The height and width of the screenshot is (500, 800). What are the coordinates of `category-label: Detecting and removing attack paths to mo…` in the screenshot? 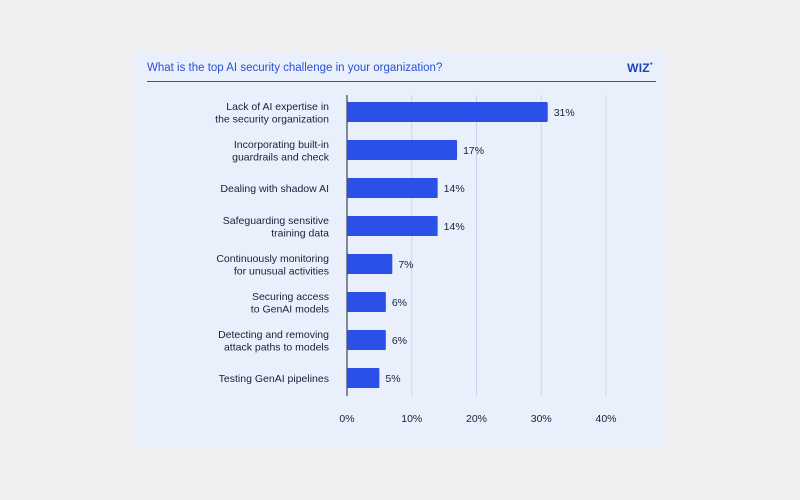 It's located at (273, 341).